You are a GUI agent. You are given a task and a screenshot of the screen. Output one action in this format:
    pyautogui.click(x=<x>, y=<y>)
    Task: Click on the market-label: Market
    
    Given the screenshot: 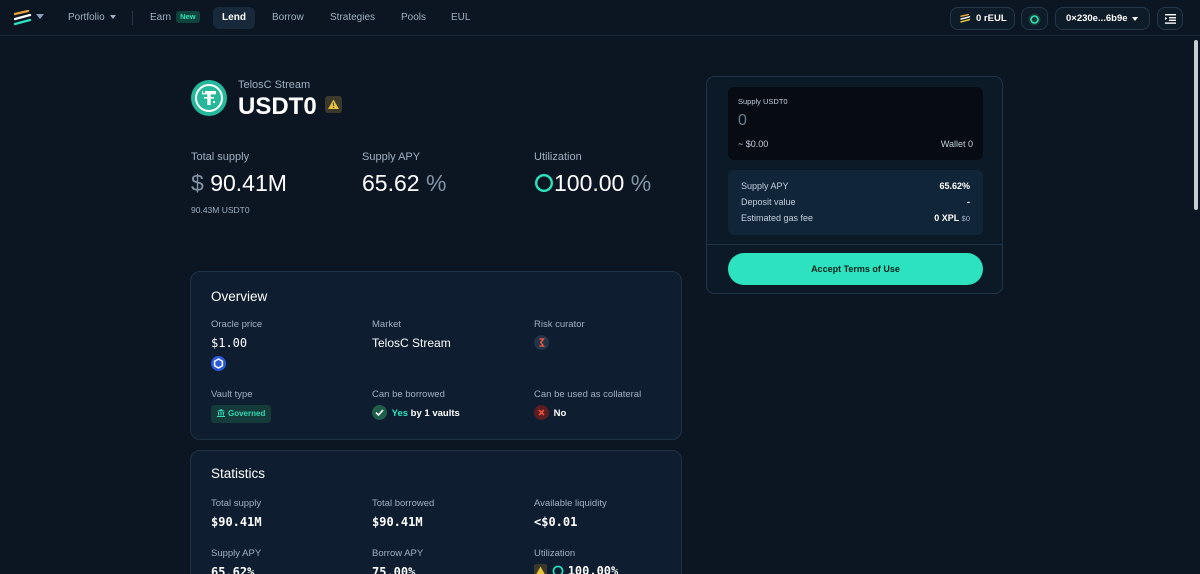 What is the action you would take?
    pyautogui.click(x=387, y=324)
    